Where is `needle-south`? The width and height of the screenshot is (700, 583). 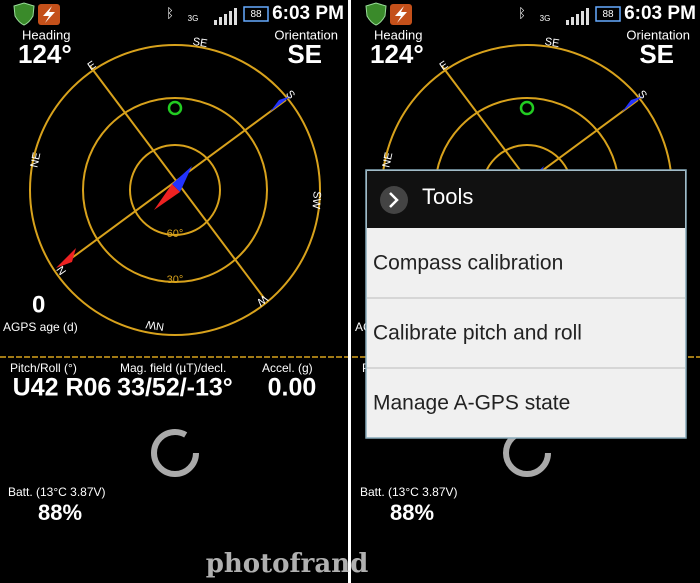 needle-south is located at coordinates (167, 197).